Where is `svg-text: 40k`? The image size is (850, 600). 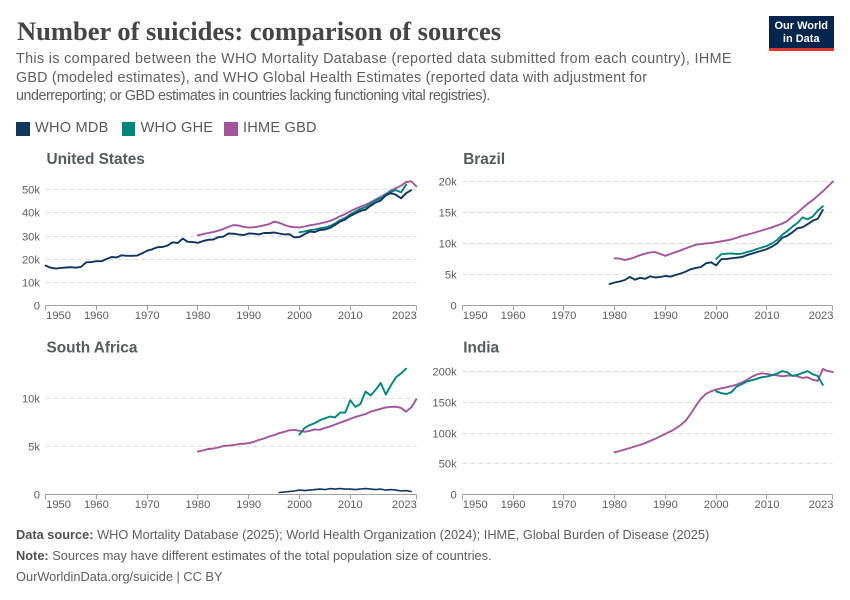
svg-text: 40k is located at coordinates (31, 213).